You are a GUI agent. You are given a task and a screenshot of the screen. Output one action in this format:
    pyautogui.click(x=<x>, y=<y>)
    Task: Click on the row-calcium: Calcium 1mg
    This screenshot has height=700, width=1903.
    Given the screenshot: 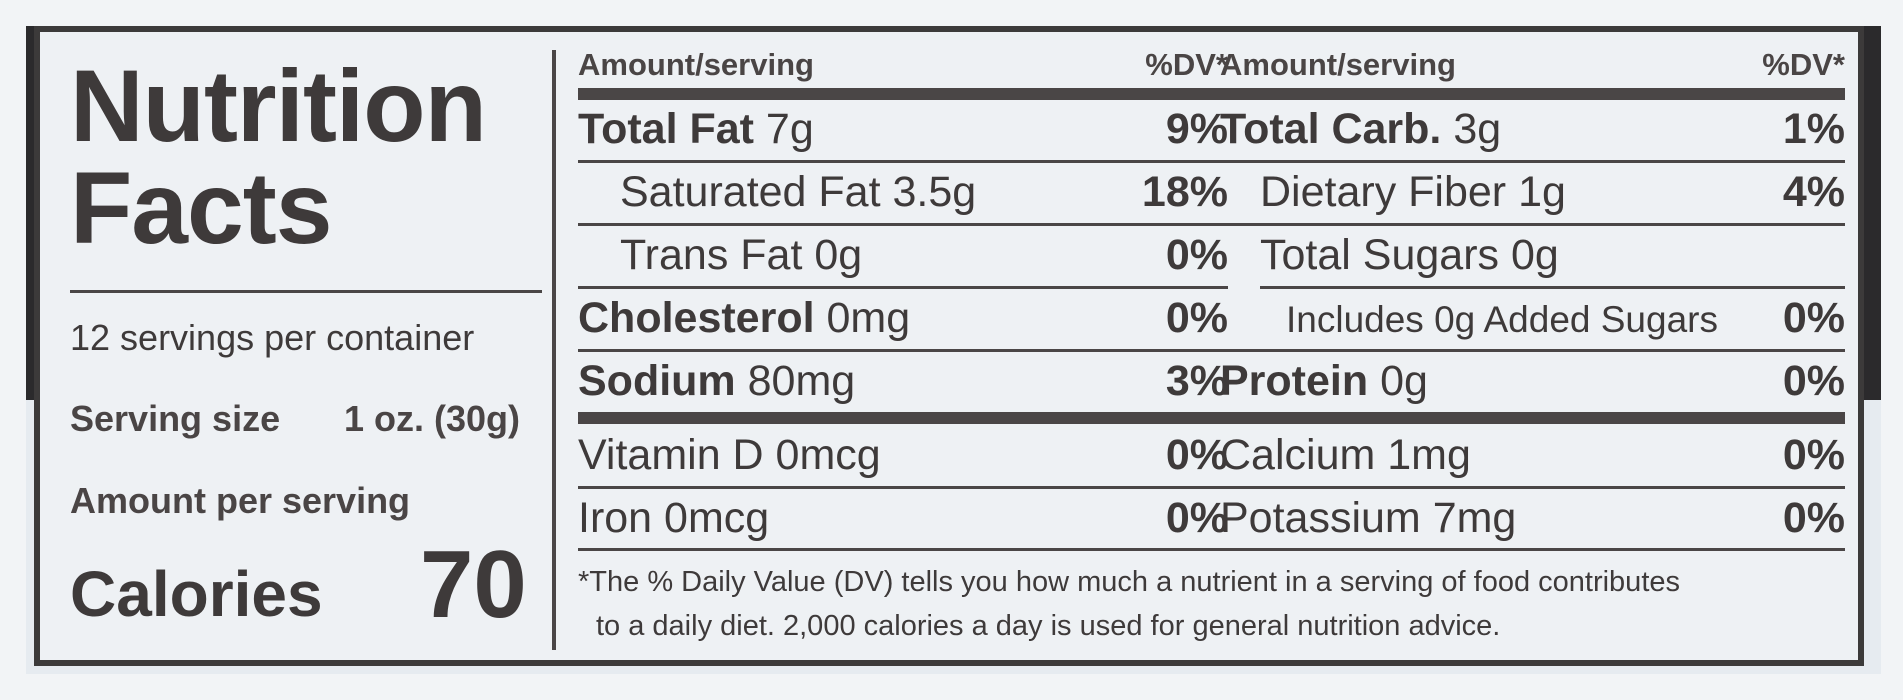 What is the action you would take?
    pyautogui.click(x=1345, y=455)
    